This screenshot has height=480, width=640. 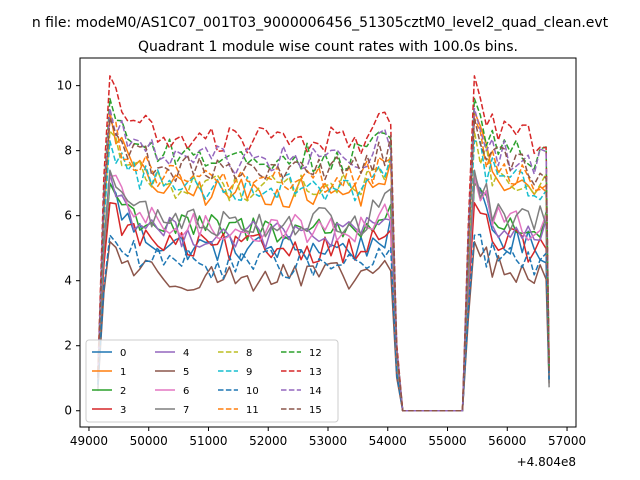 What do you see at coordinates (186, 353) in the screenshot?
I see `legend-label-4: 4` at bounding box center [186, 353].